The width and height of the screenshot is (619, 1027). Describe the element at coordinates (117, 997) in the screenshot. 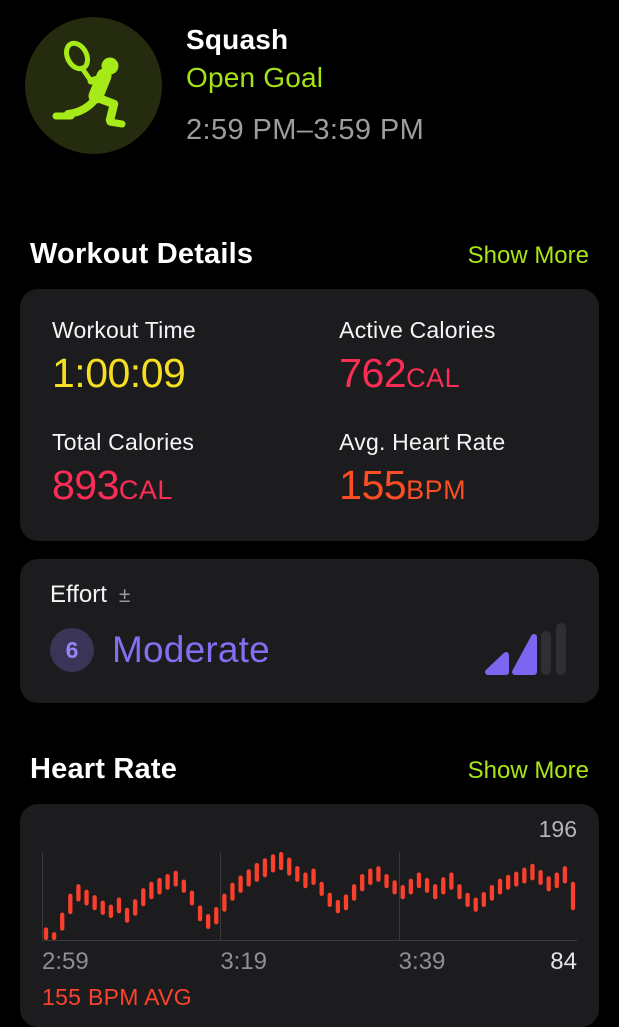

I see `avg-bpm-label: 155 BPM AVG` at that location.